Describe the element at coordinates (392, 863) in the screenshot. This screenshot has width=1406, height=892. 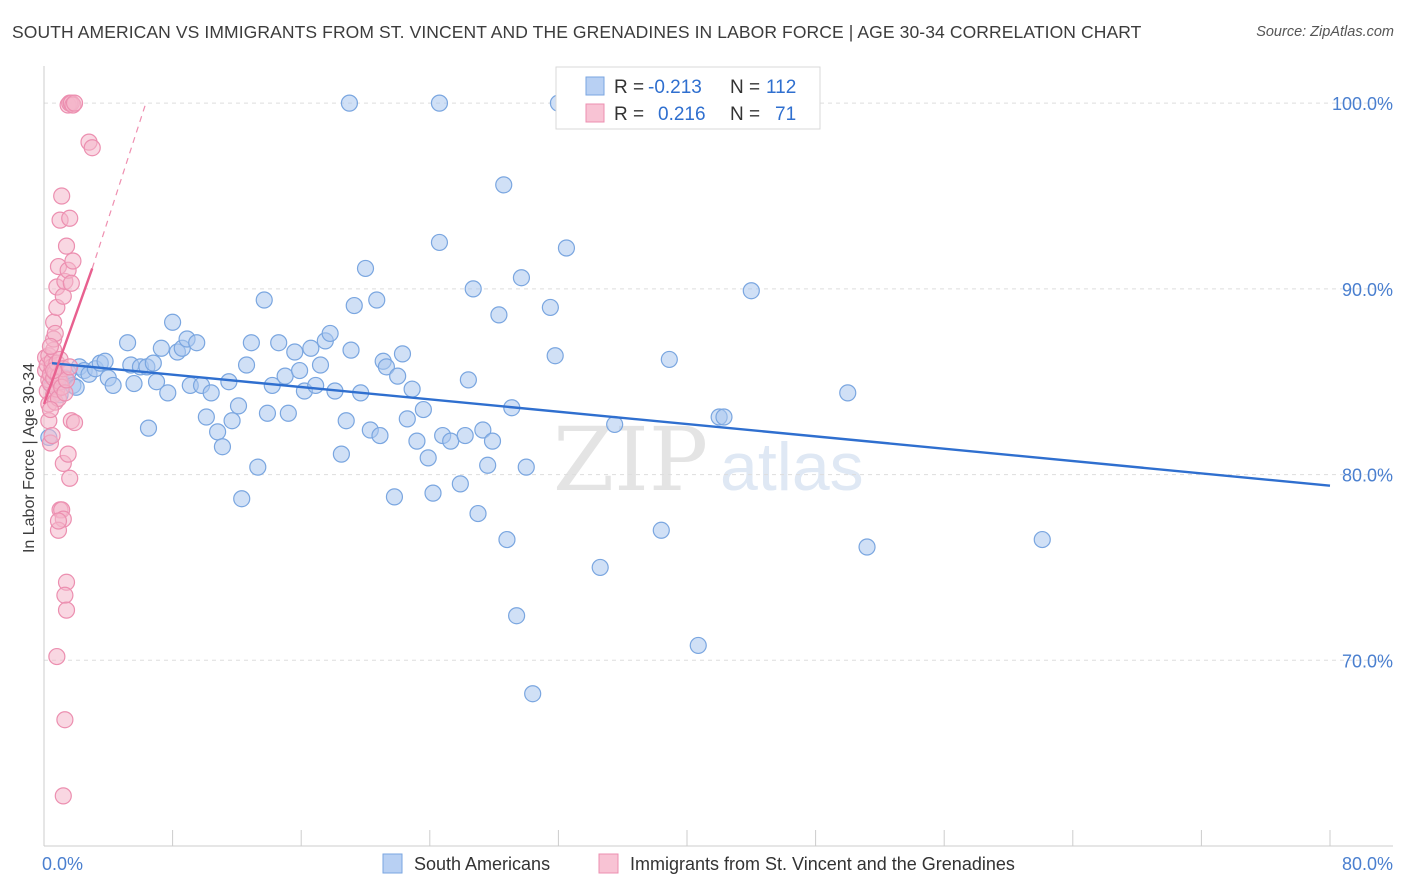
I see `bottom-legend-swatch-blue` at that location.